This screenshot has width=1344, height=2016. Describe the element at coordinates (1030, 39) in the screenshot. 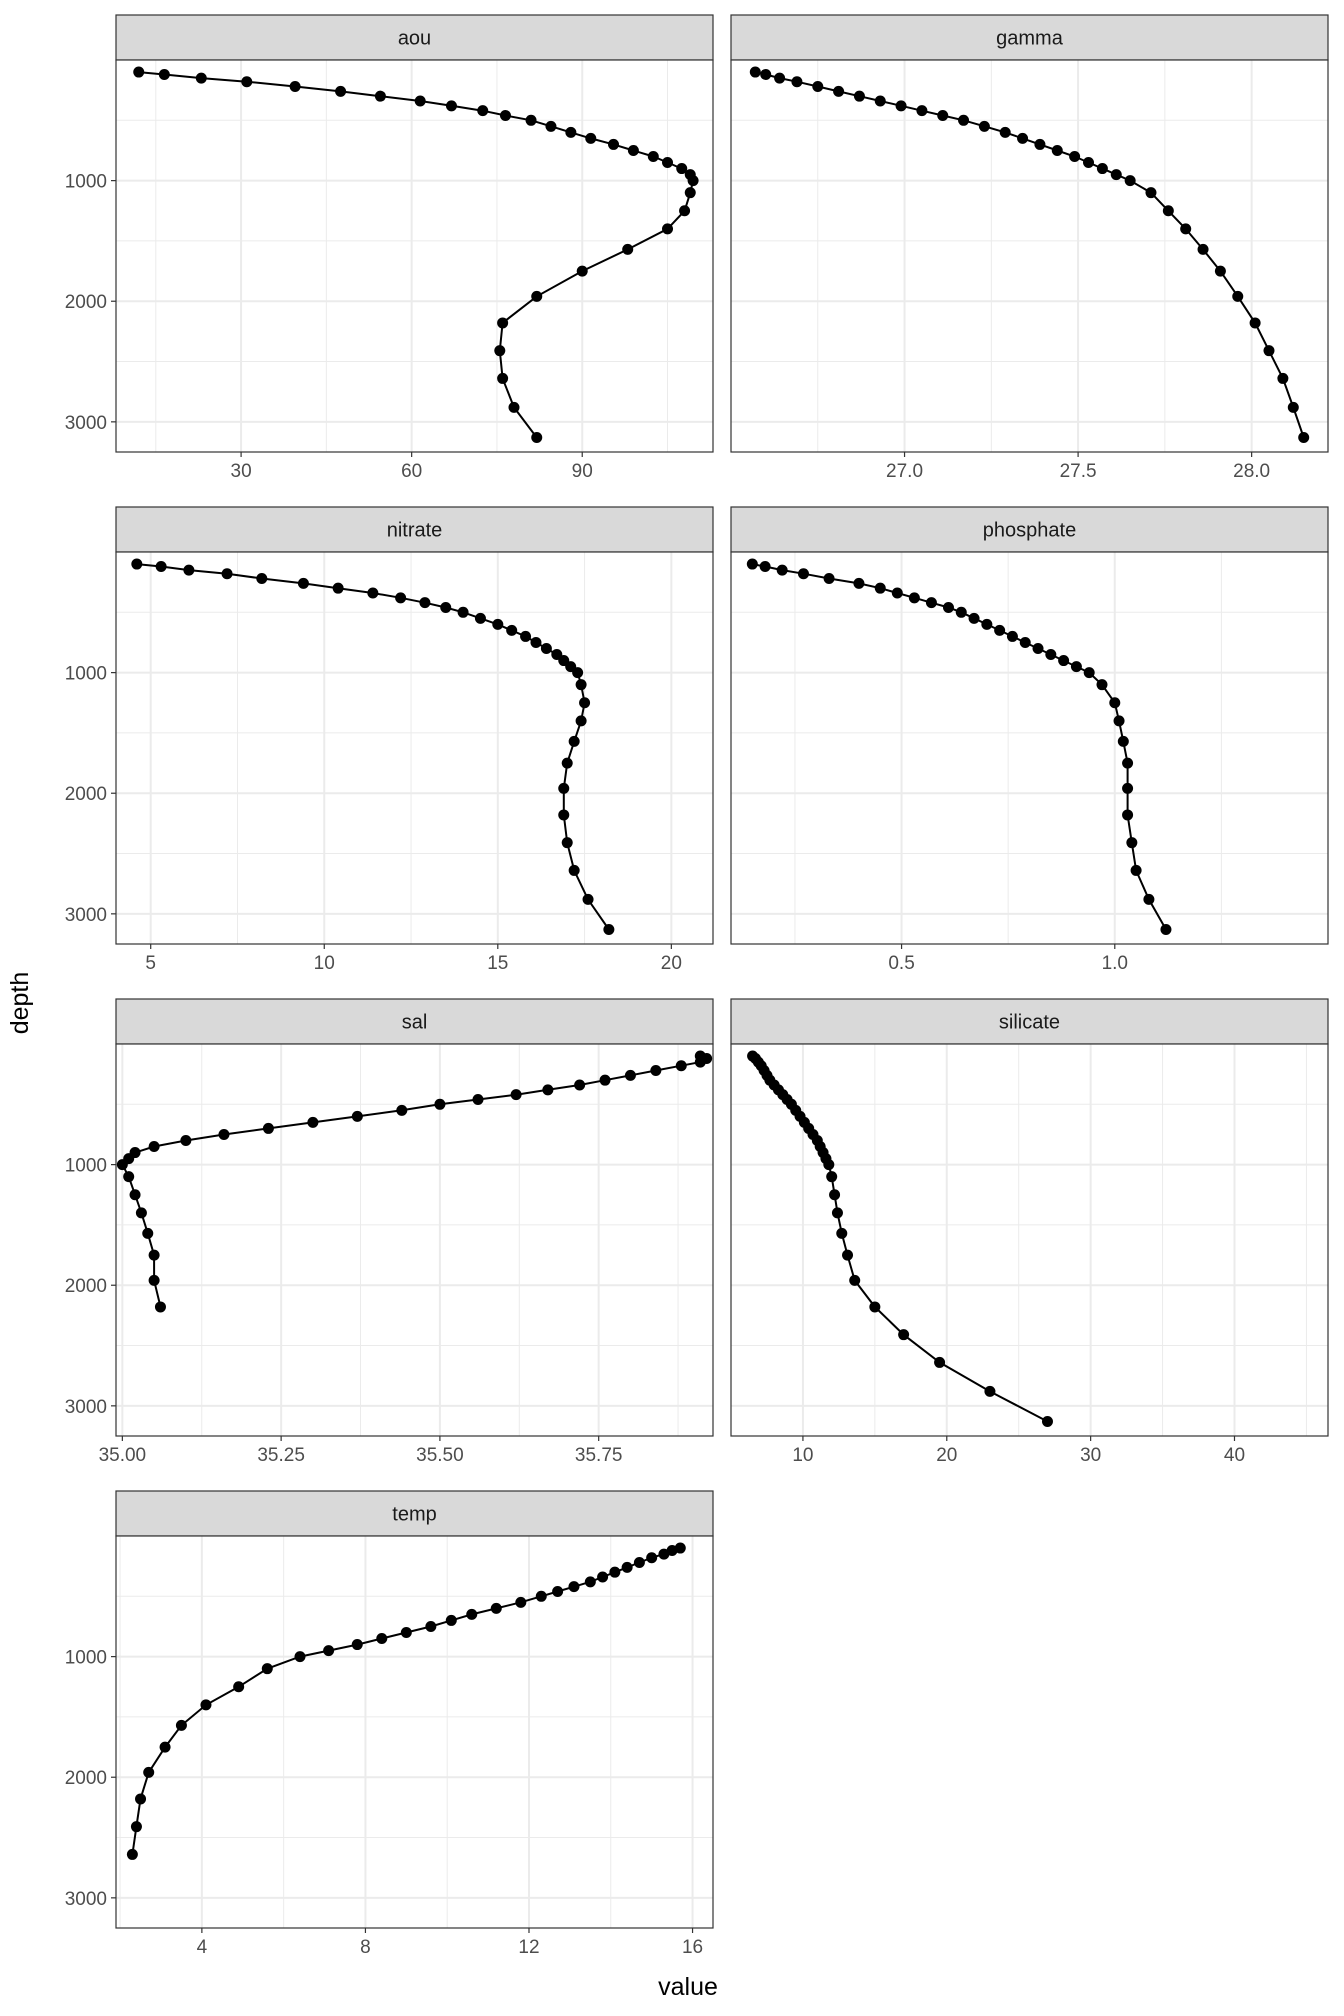

I see `facet-strip-label: gamma` at that location.